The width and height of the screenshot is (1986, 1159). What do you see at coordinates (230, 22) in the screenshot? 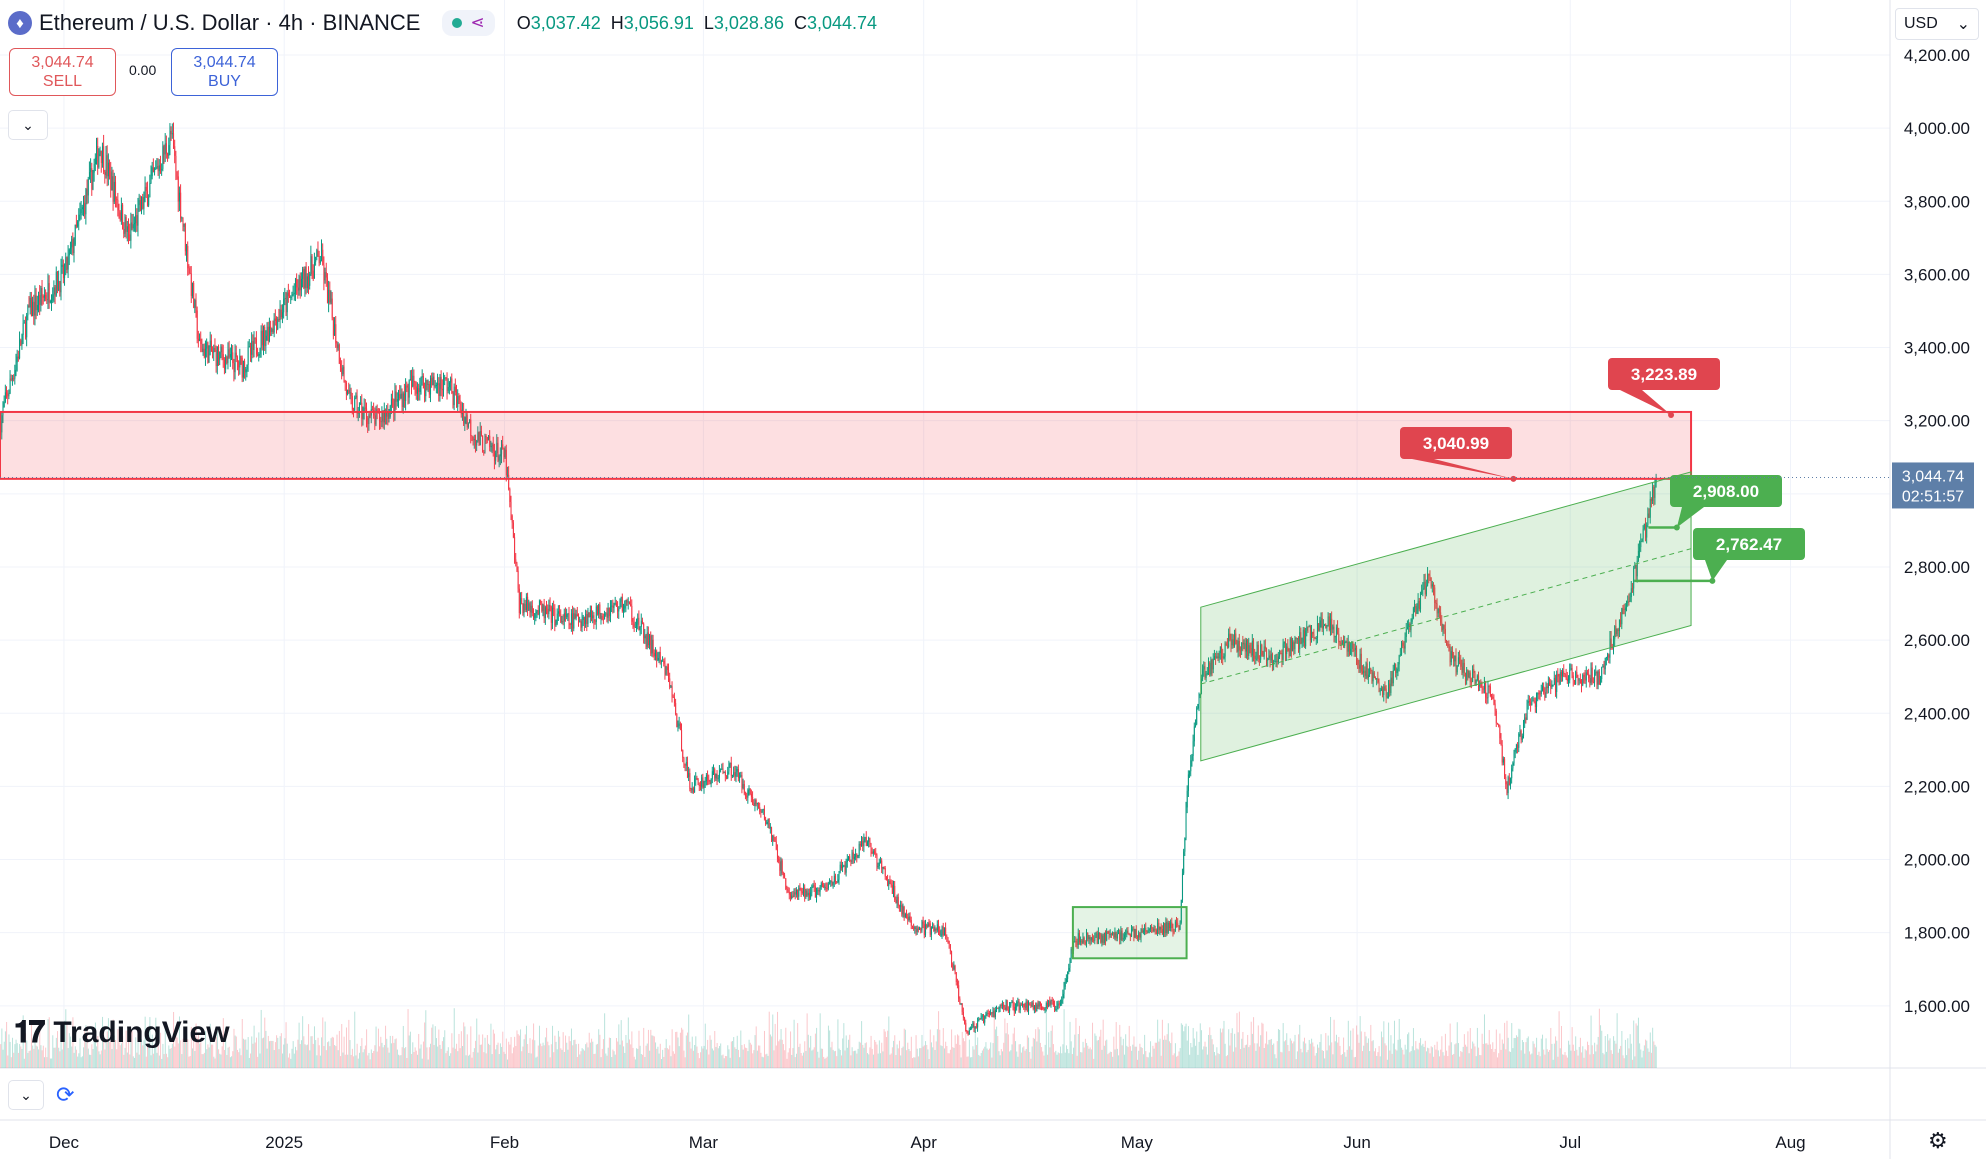
I see `symbol-title: Ethereum / U.S. Dollar · 4h · BINANCE` at bounding box center [230, 22].